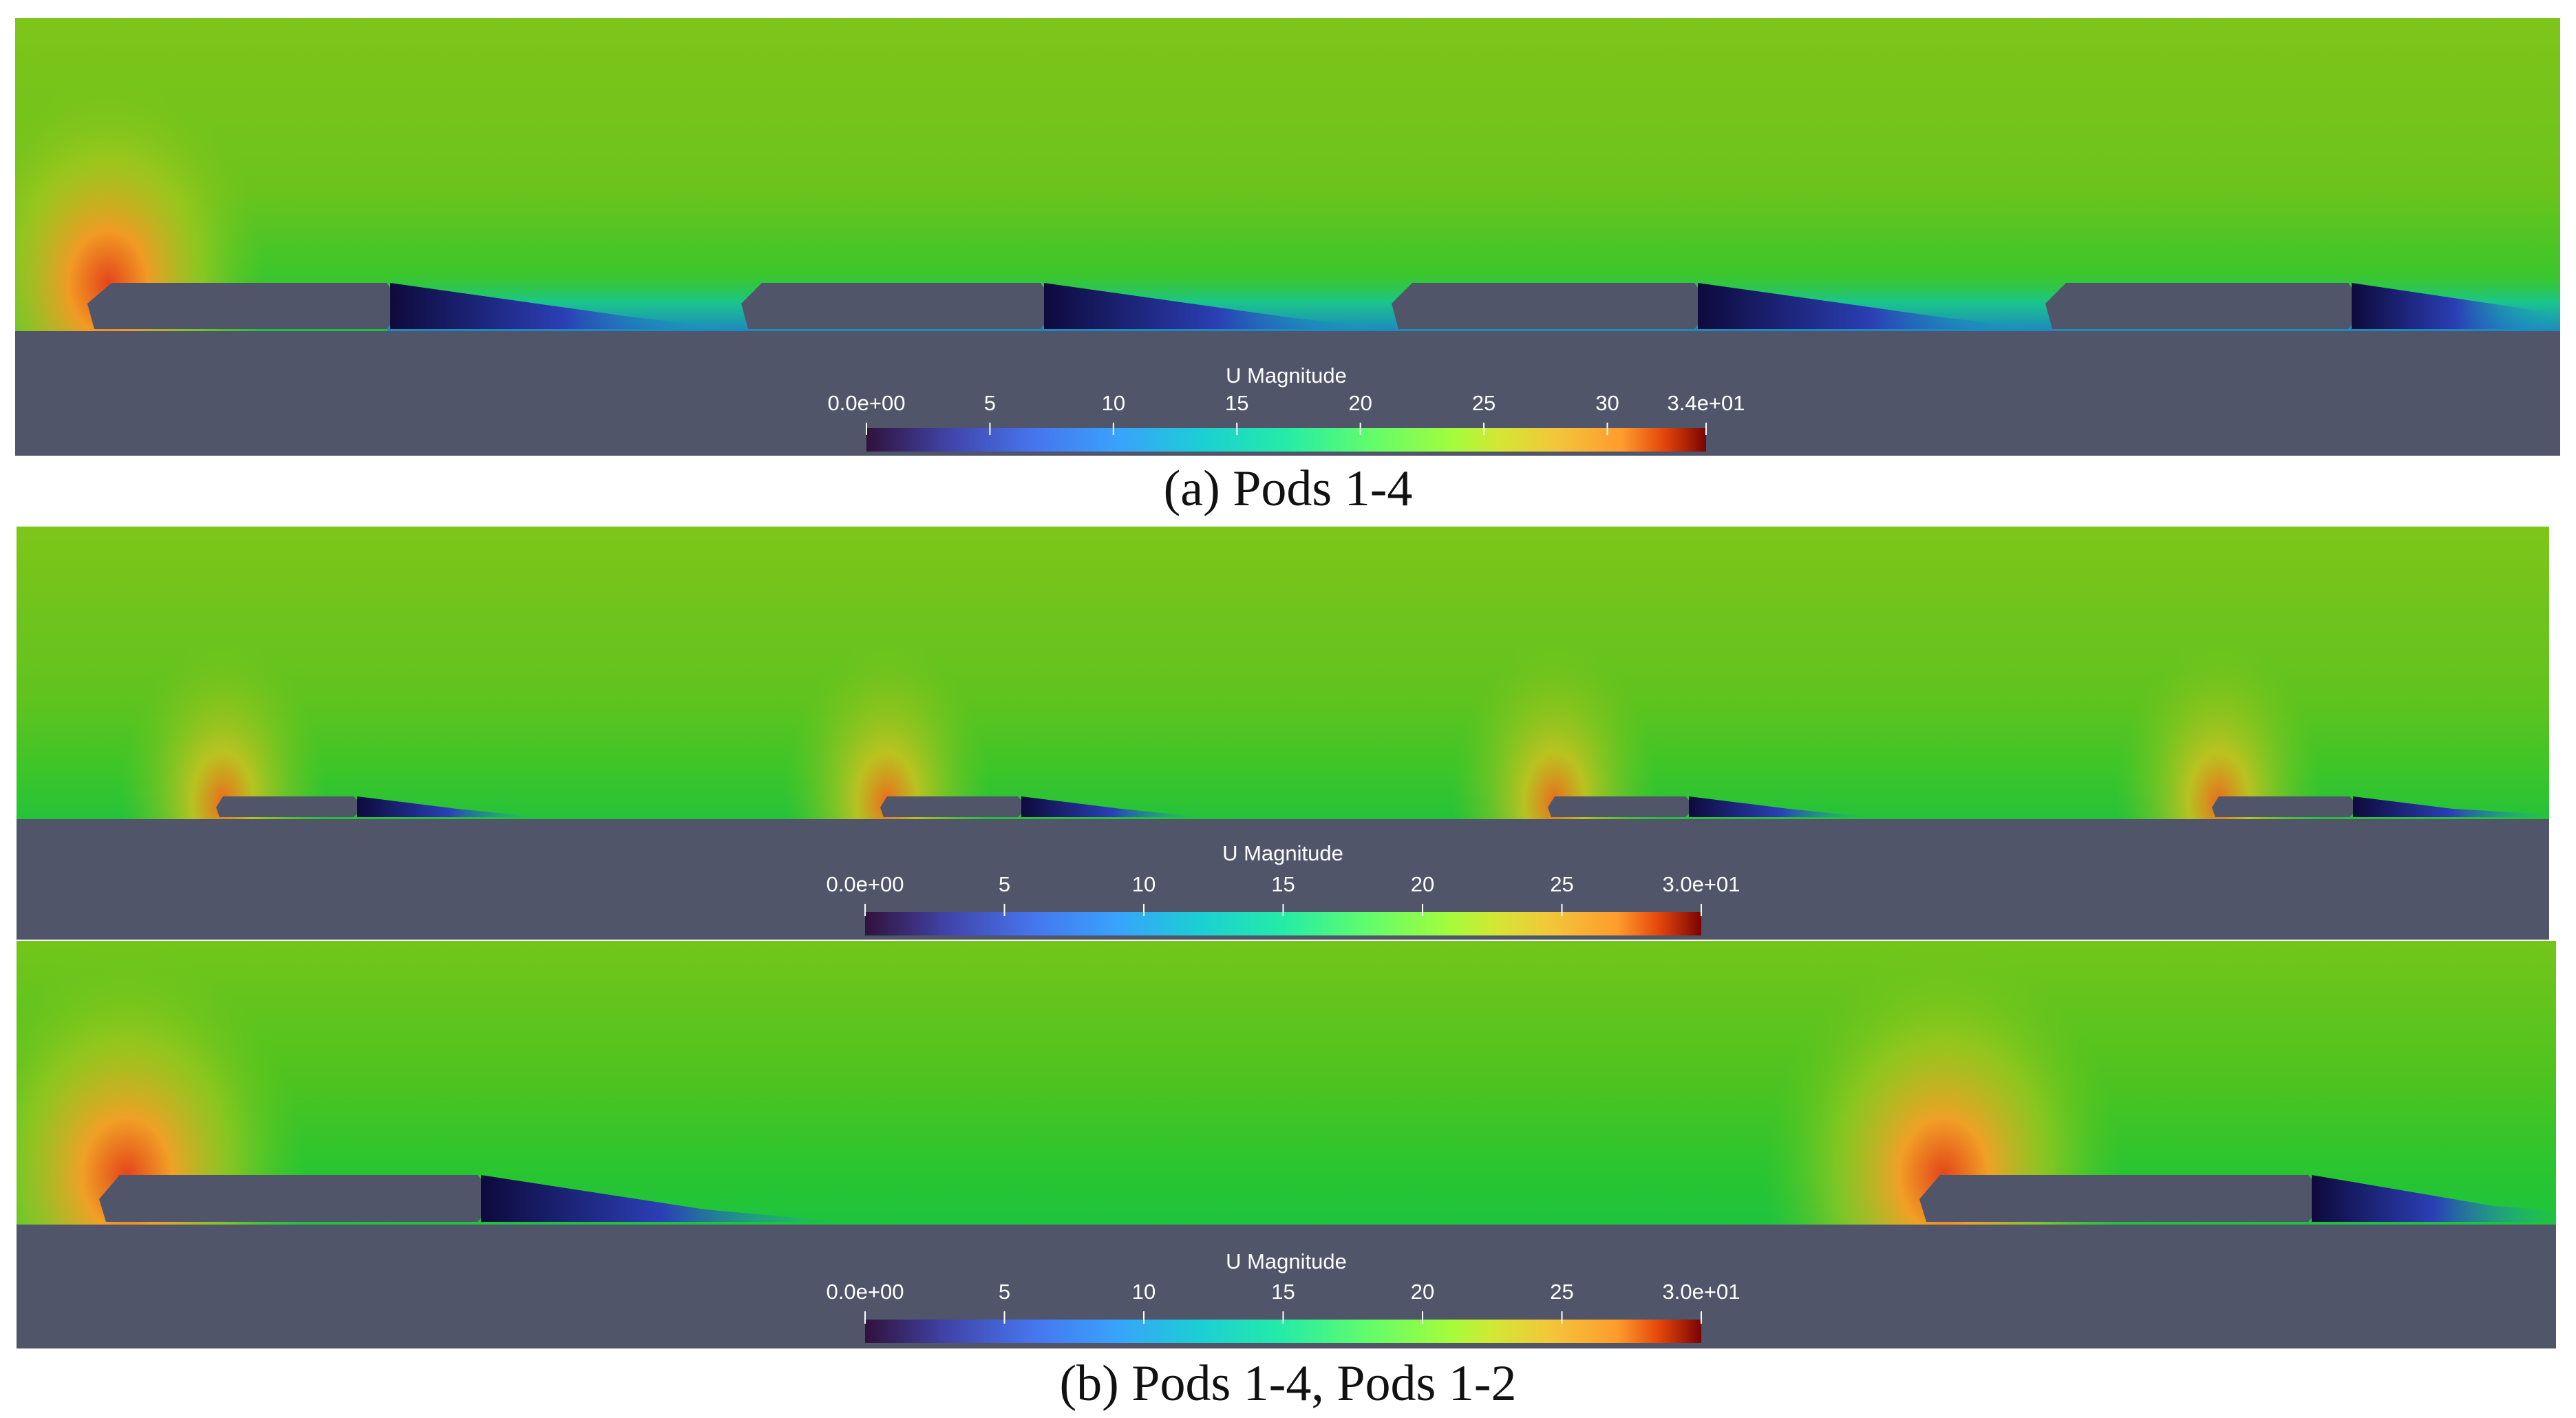 This screenshot has height=1418, width=2576. Describe the element at coordinates (1706, 403) in the screenshot. I see `colorbar-tick-label: 3.4e+01` at that location.